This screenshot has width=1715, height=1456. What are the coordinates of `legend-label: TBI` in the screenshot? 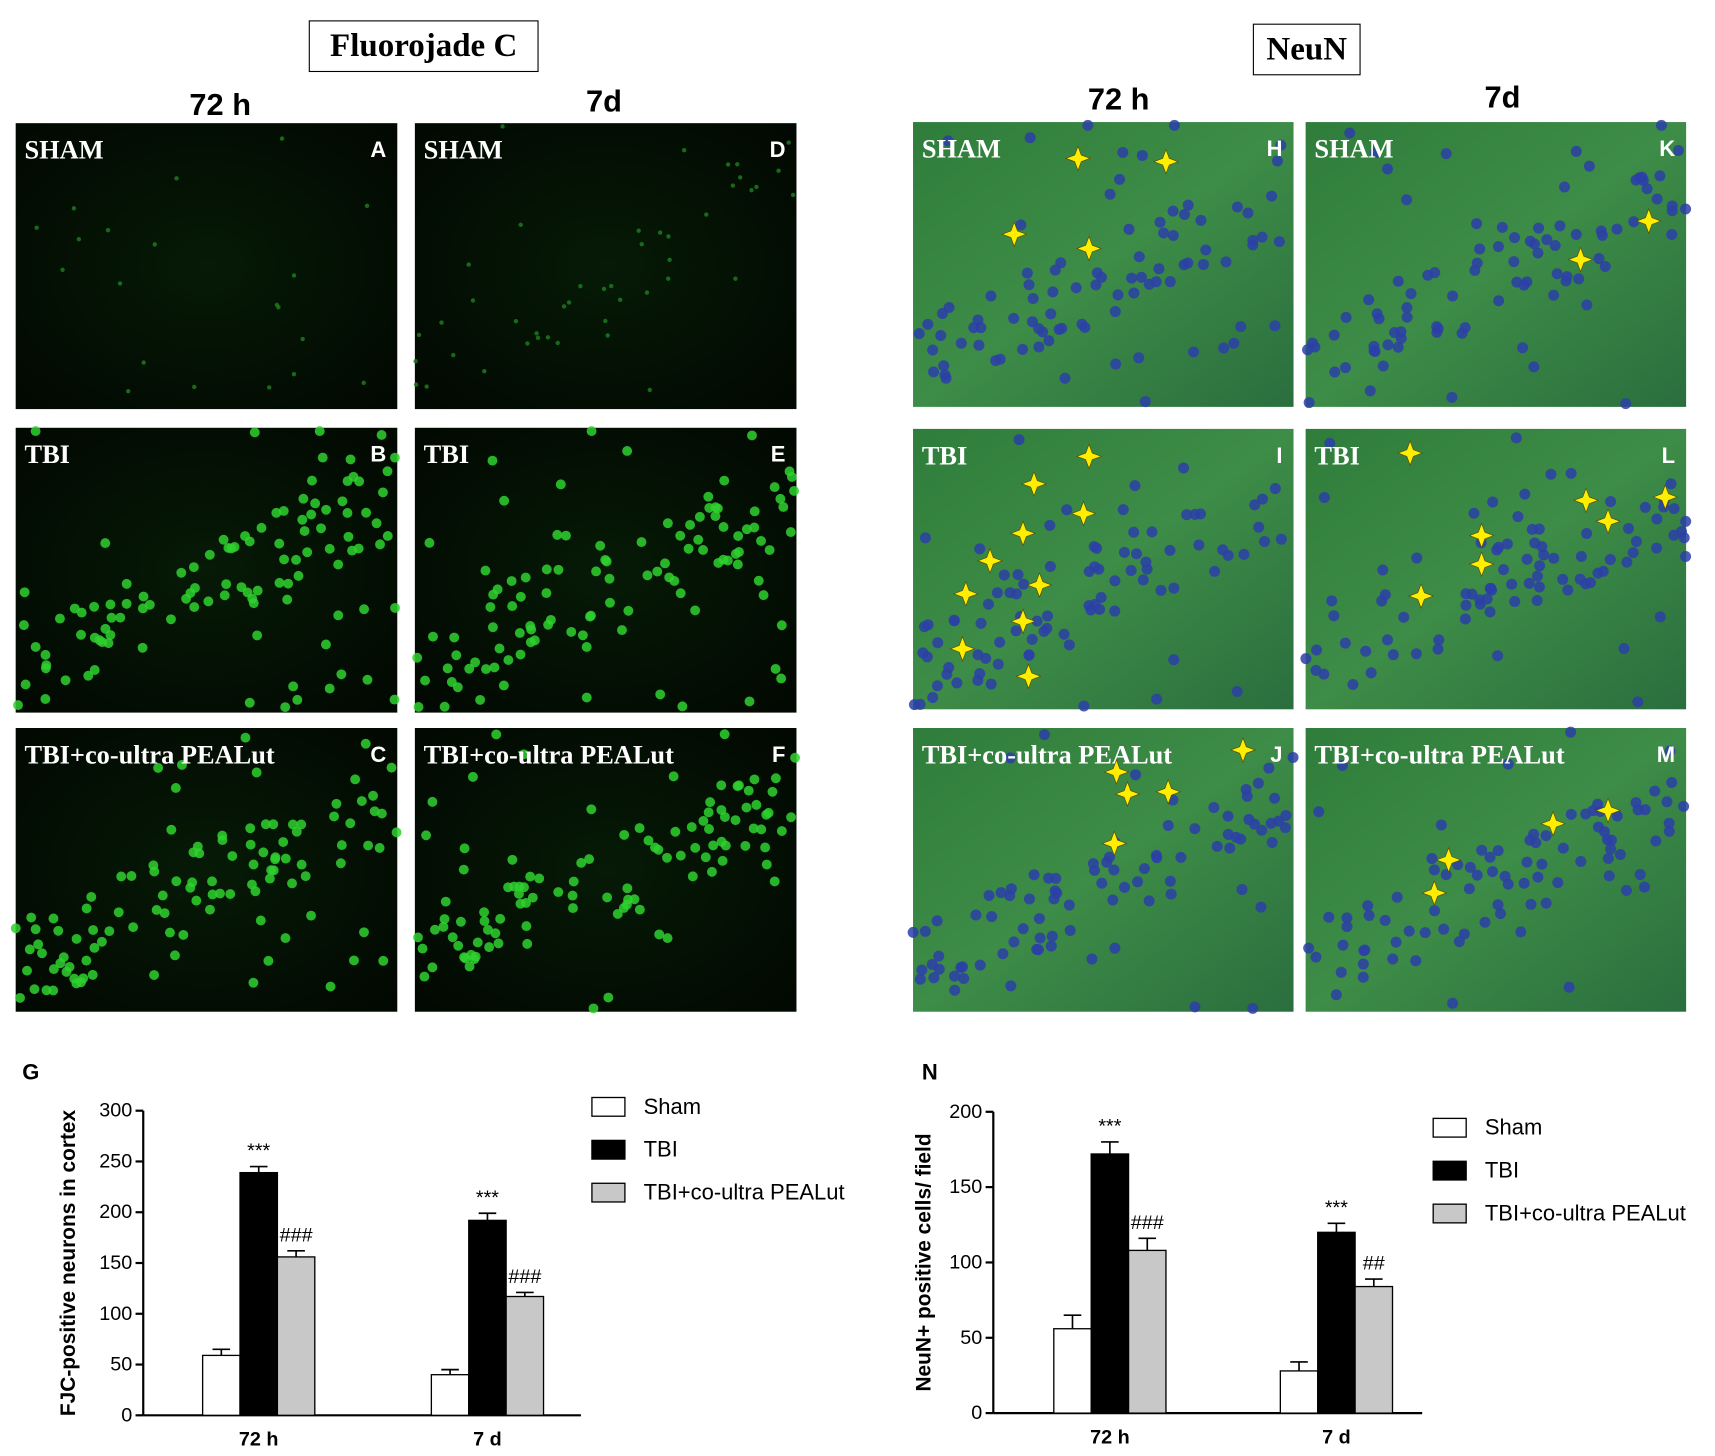 It's located at (661, 1149).